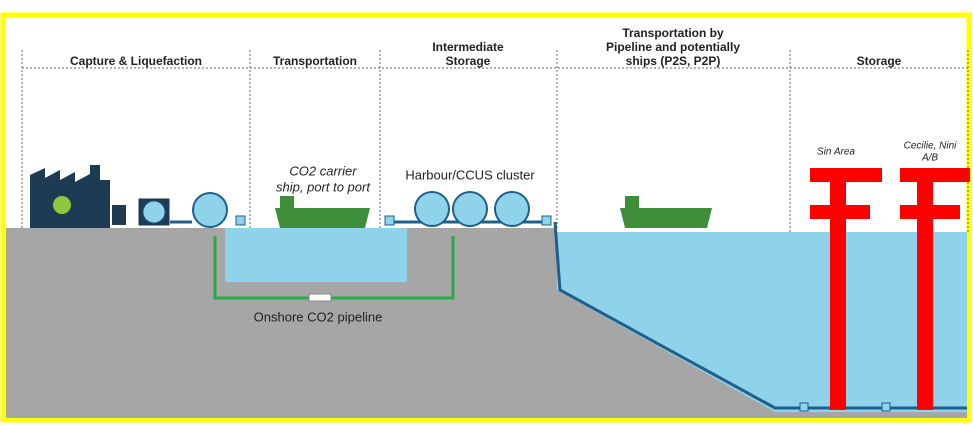 The width and height of the screenshot is (973, 425). What do you see at coordinates (929, 158) in the screenshot?
I see `label: A/B` at bounding box center [929, 158].